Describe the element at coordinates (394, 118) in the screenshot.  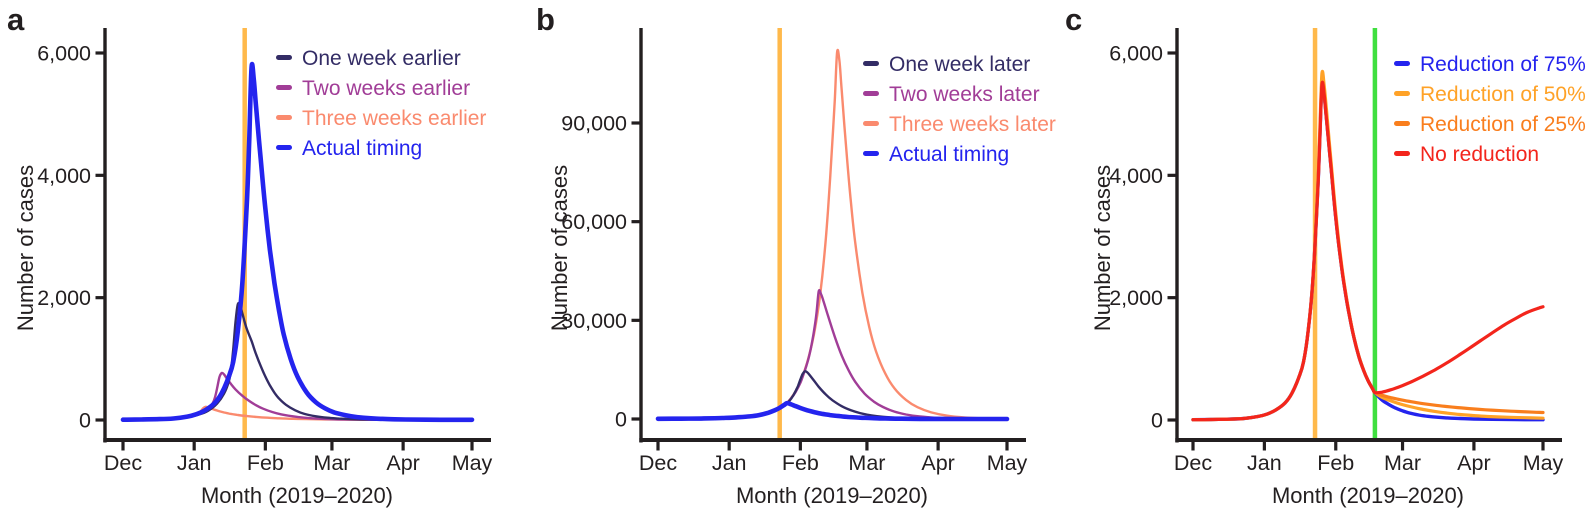
I see `legend-label: Three weeks earlier` at that location.